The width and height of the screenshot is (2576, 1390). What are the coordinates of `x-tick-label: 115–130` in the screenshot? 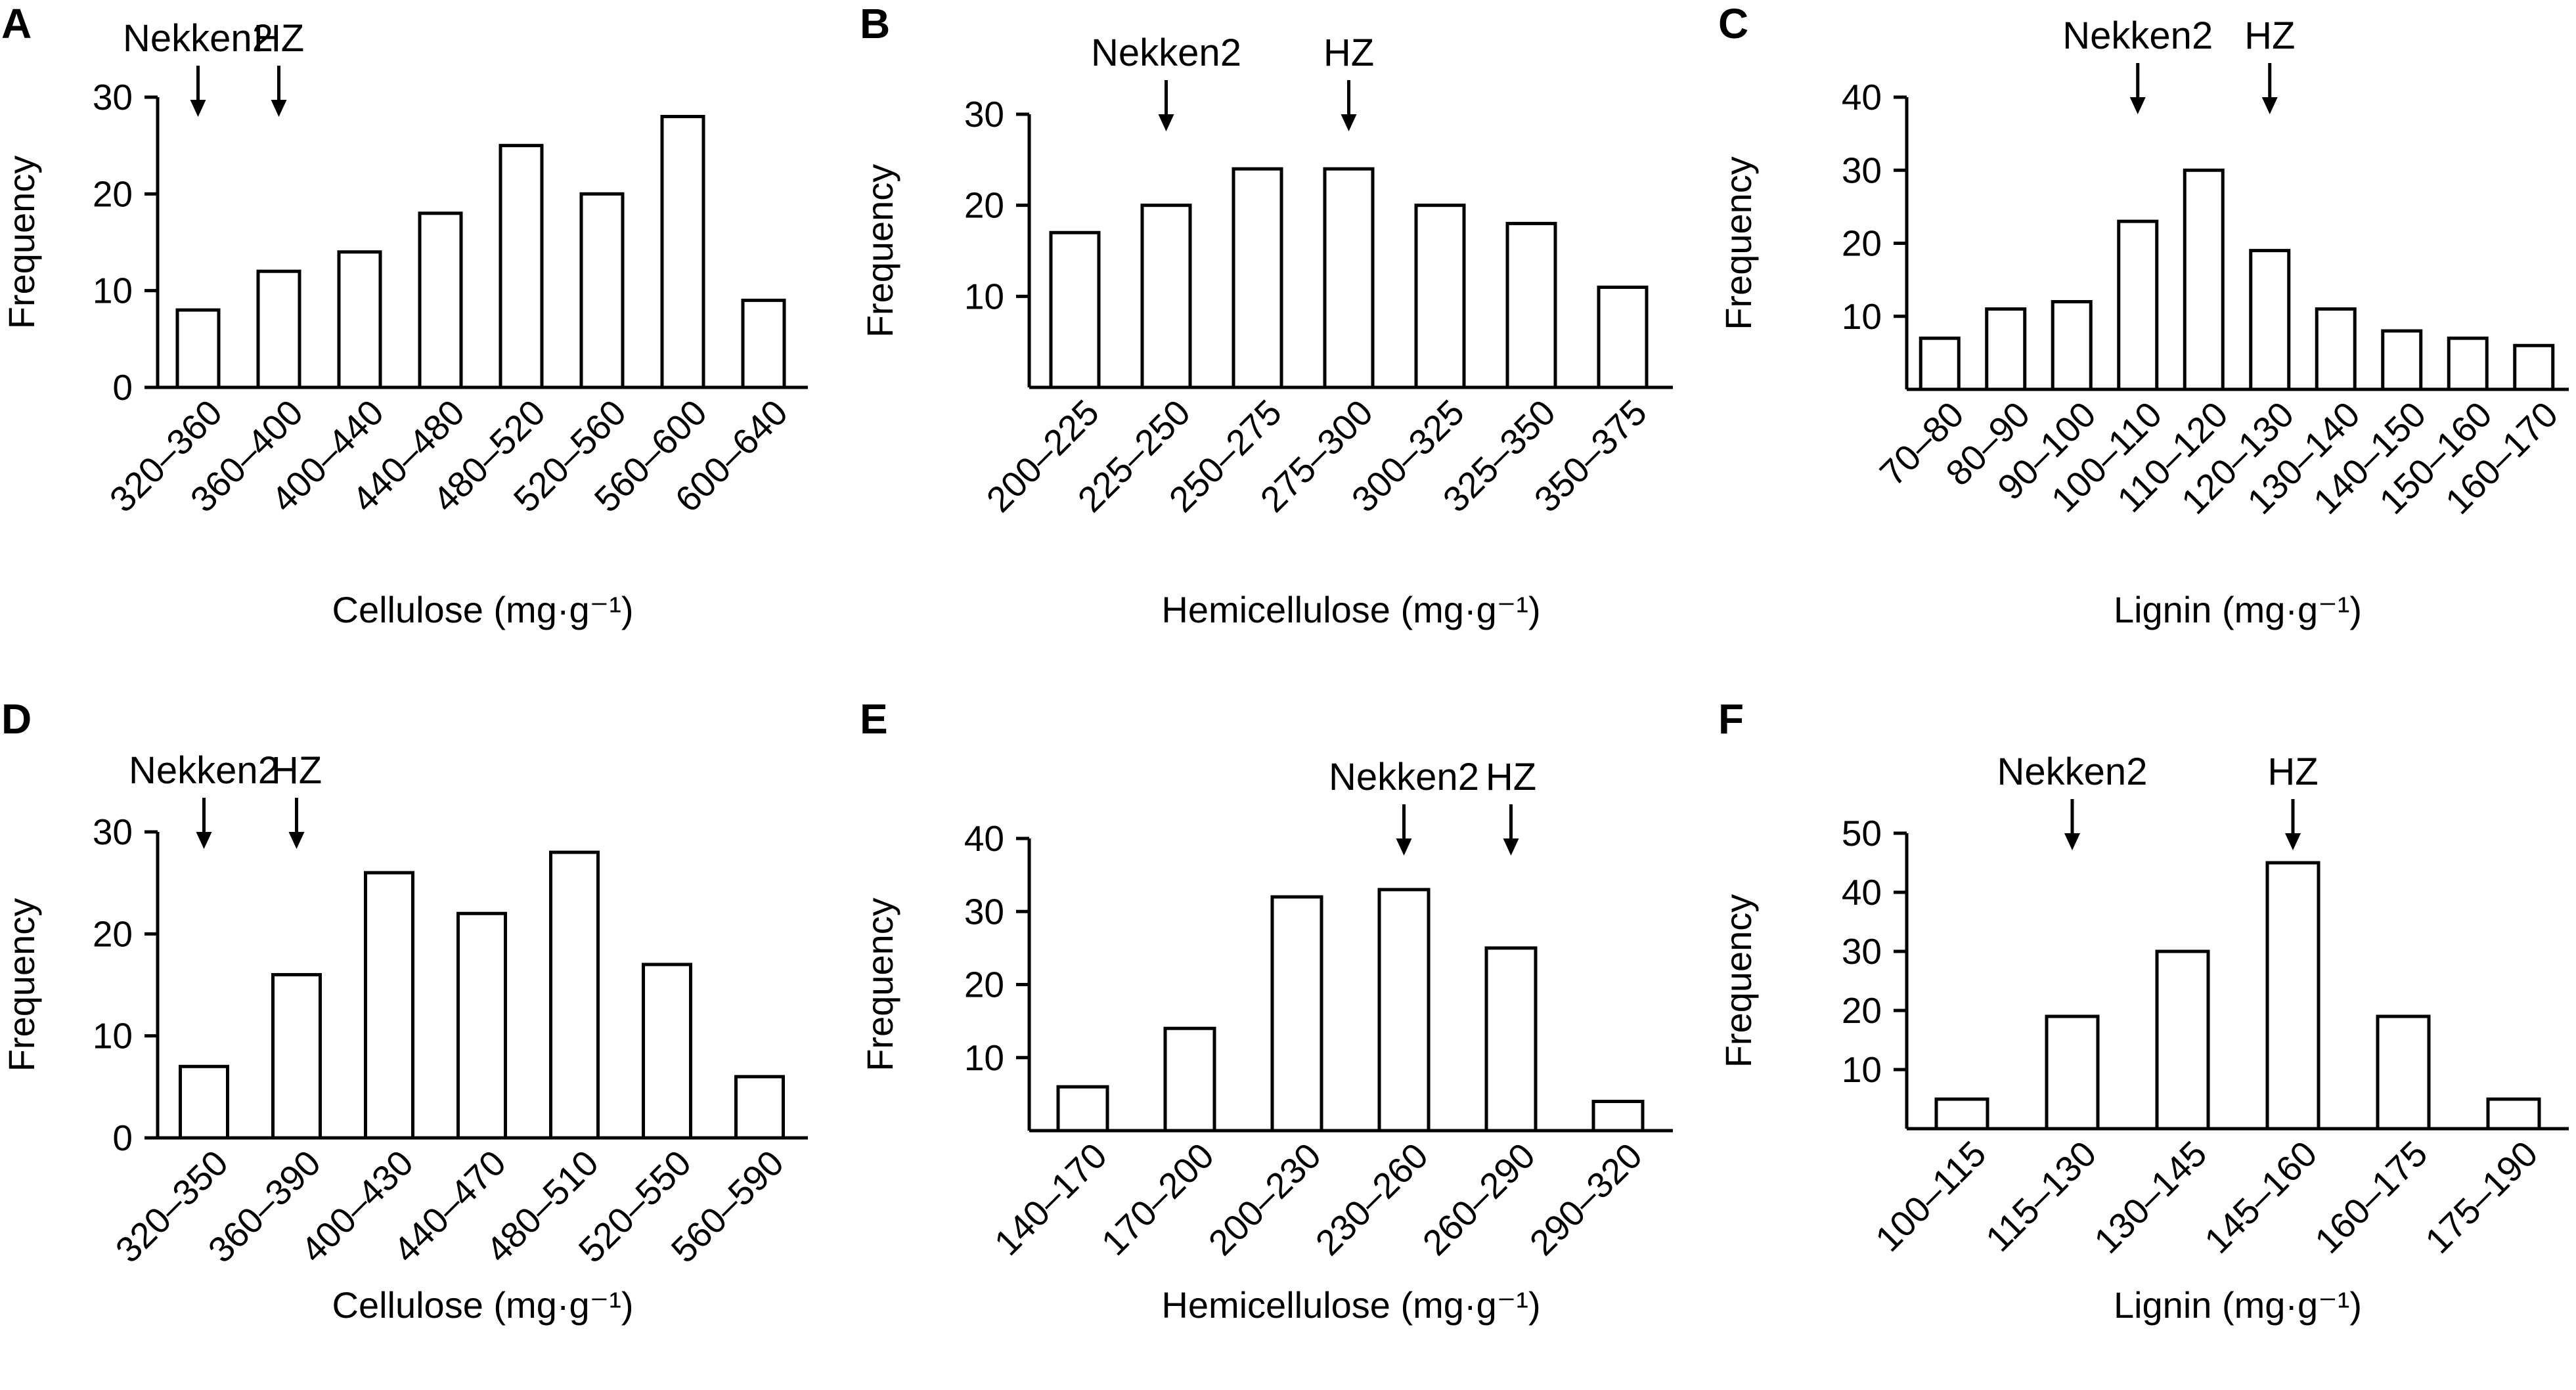 It's located at (2041, 1196).